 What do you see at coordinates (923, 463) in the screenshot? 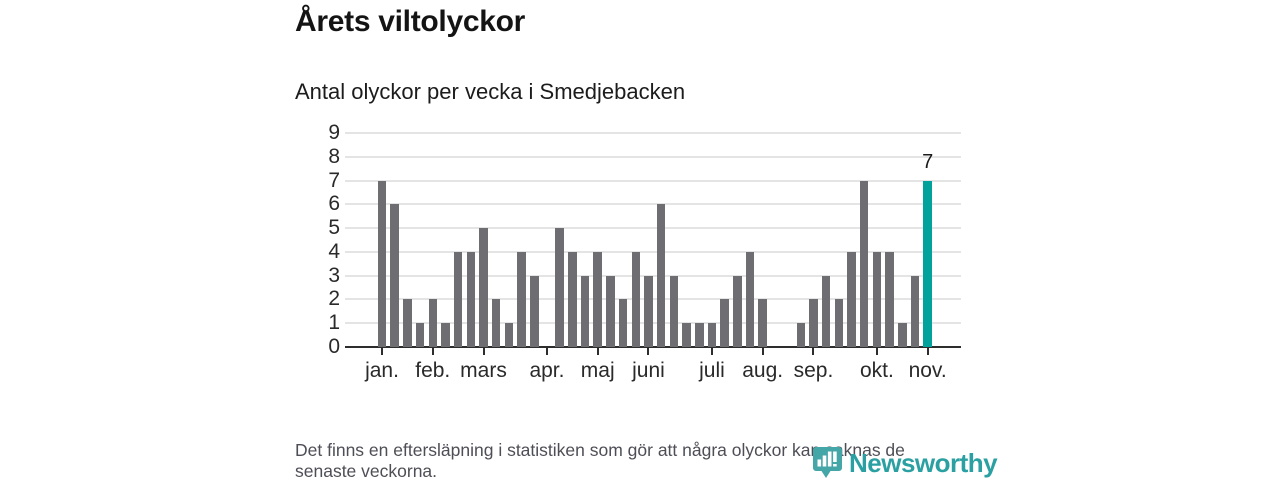
I see `newsworthy-logo-text: Newsworthy` at bounding box center [923, 463].